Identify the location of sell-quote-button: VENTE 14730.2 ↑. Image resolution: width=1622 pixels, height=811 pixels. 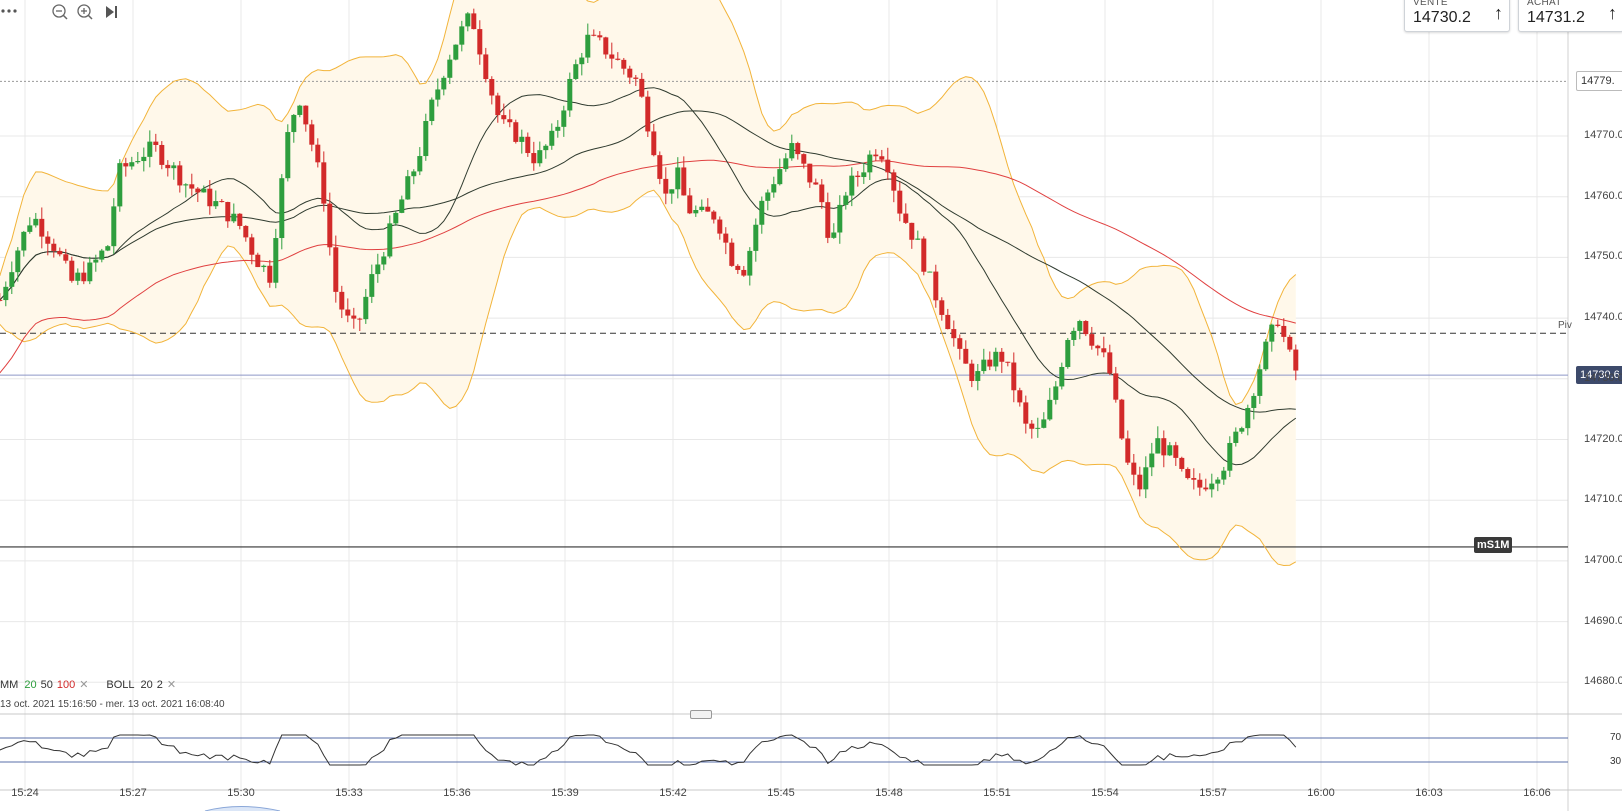
(1457, 16).